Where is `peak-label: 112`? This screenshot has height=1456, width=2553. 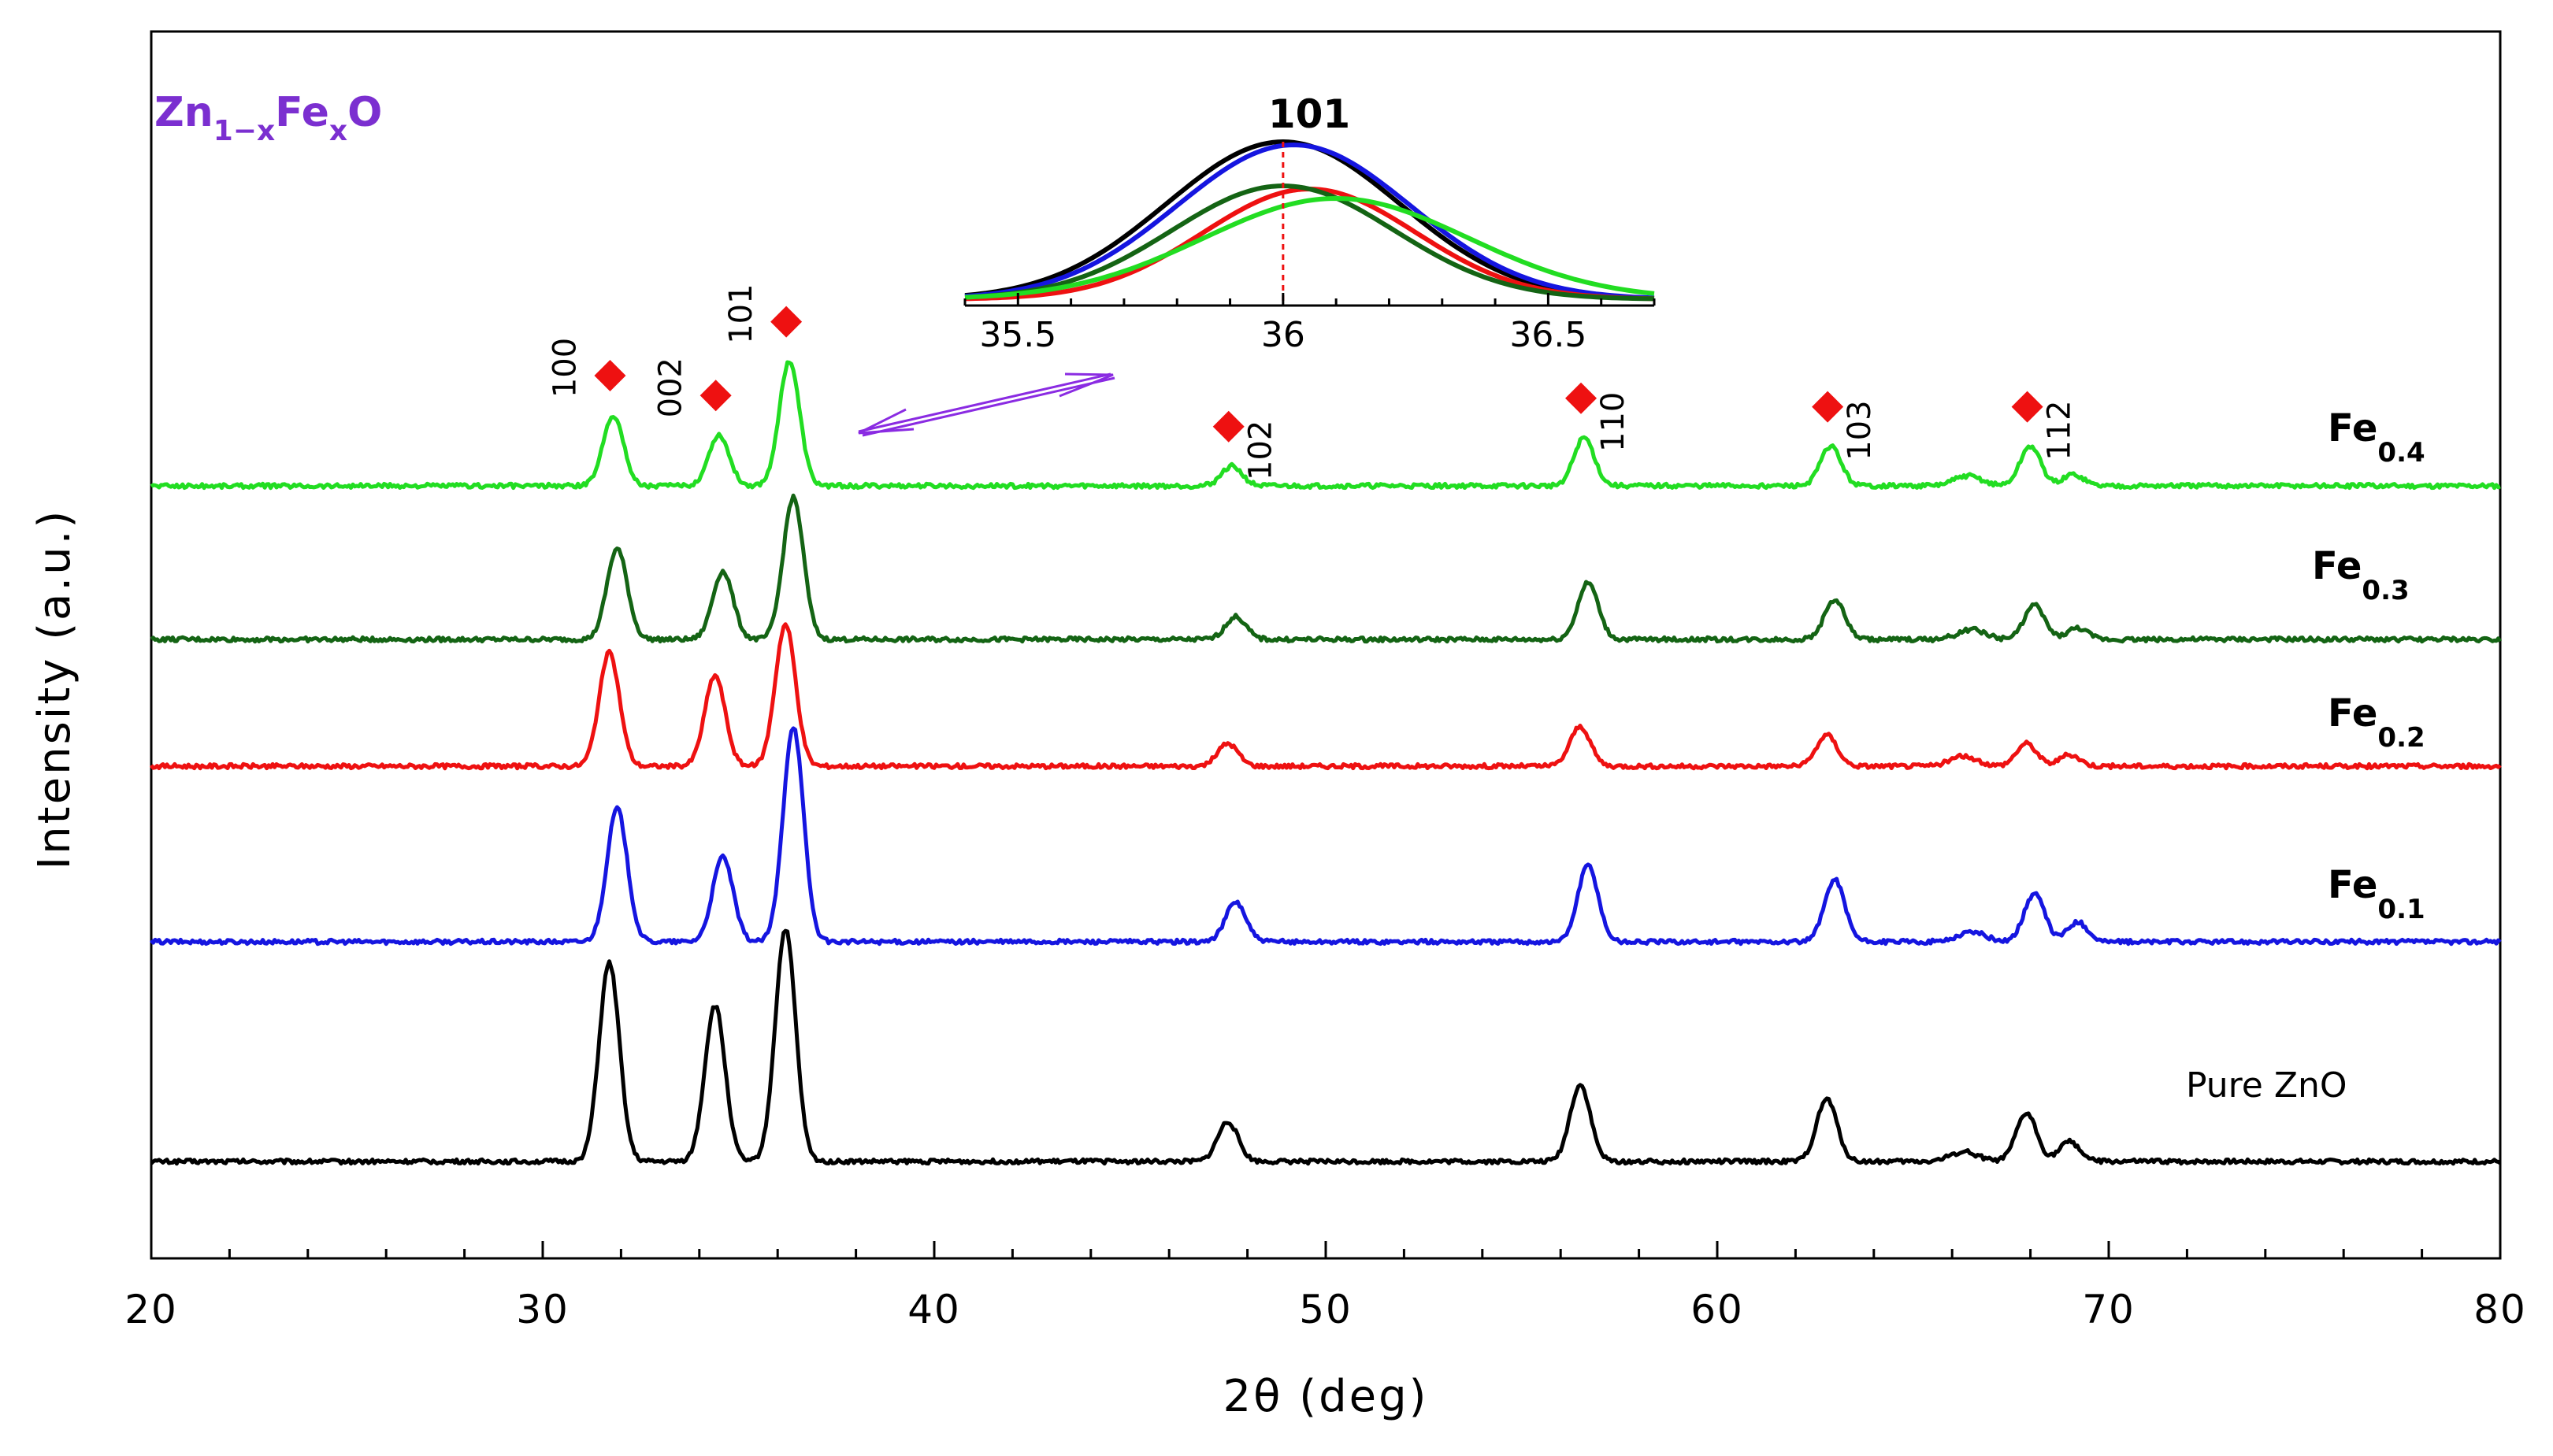
peak-label: 112 is located at coordinates (2060, 430).